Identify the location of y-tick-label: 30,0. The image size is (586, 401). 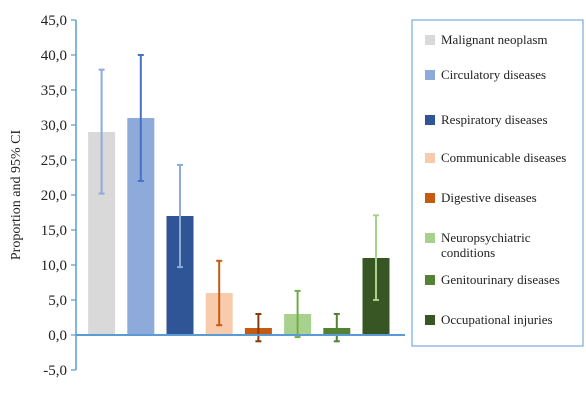
(54, 126).